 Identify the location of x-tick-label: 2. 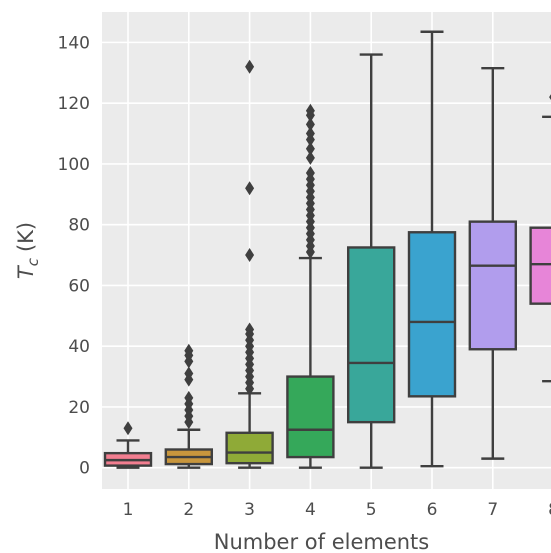
(188, 510).